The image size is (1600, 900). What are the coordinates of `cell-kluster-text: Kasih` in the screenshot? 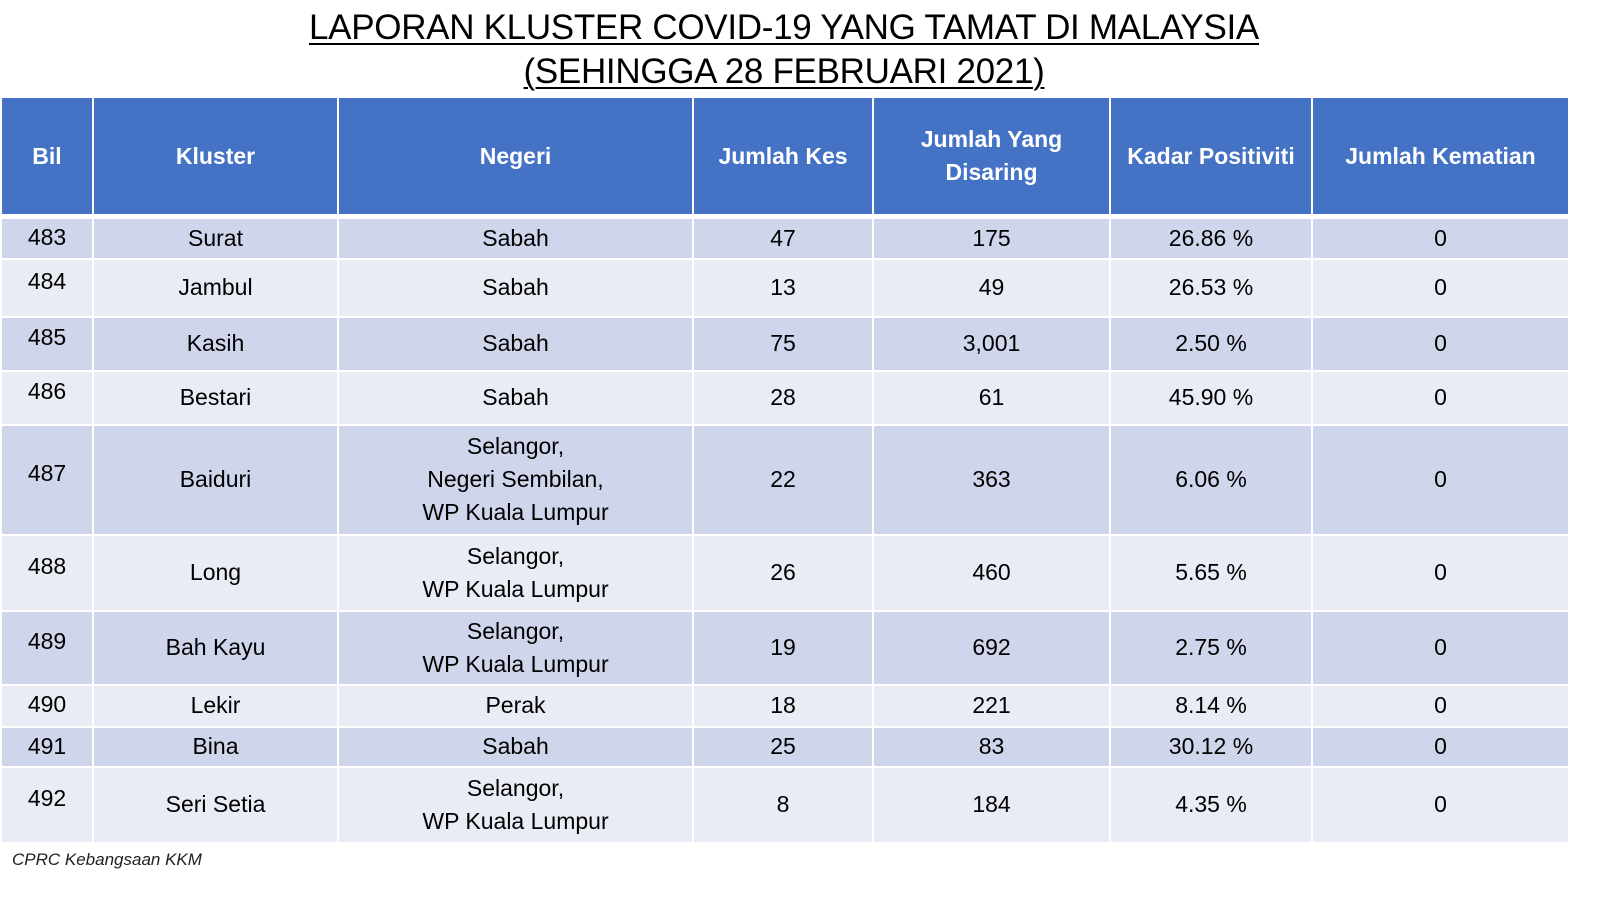 It's located at (215, 343).